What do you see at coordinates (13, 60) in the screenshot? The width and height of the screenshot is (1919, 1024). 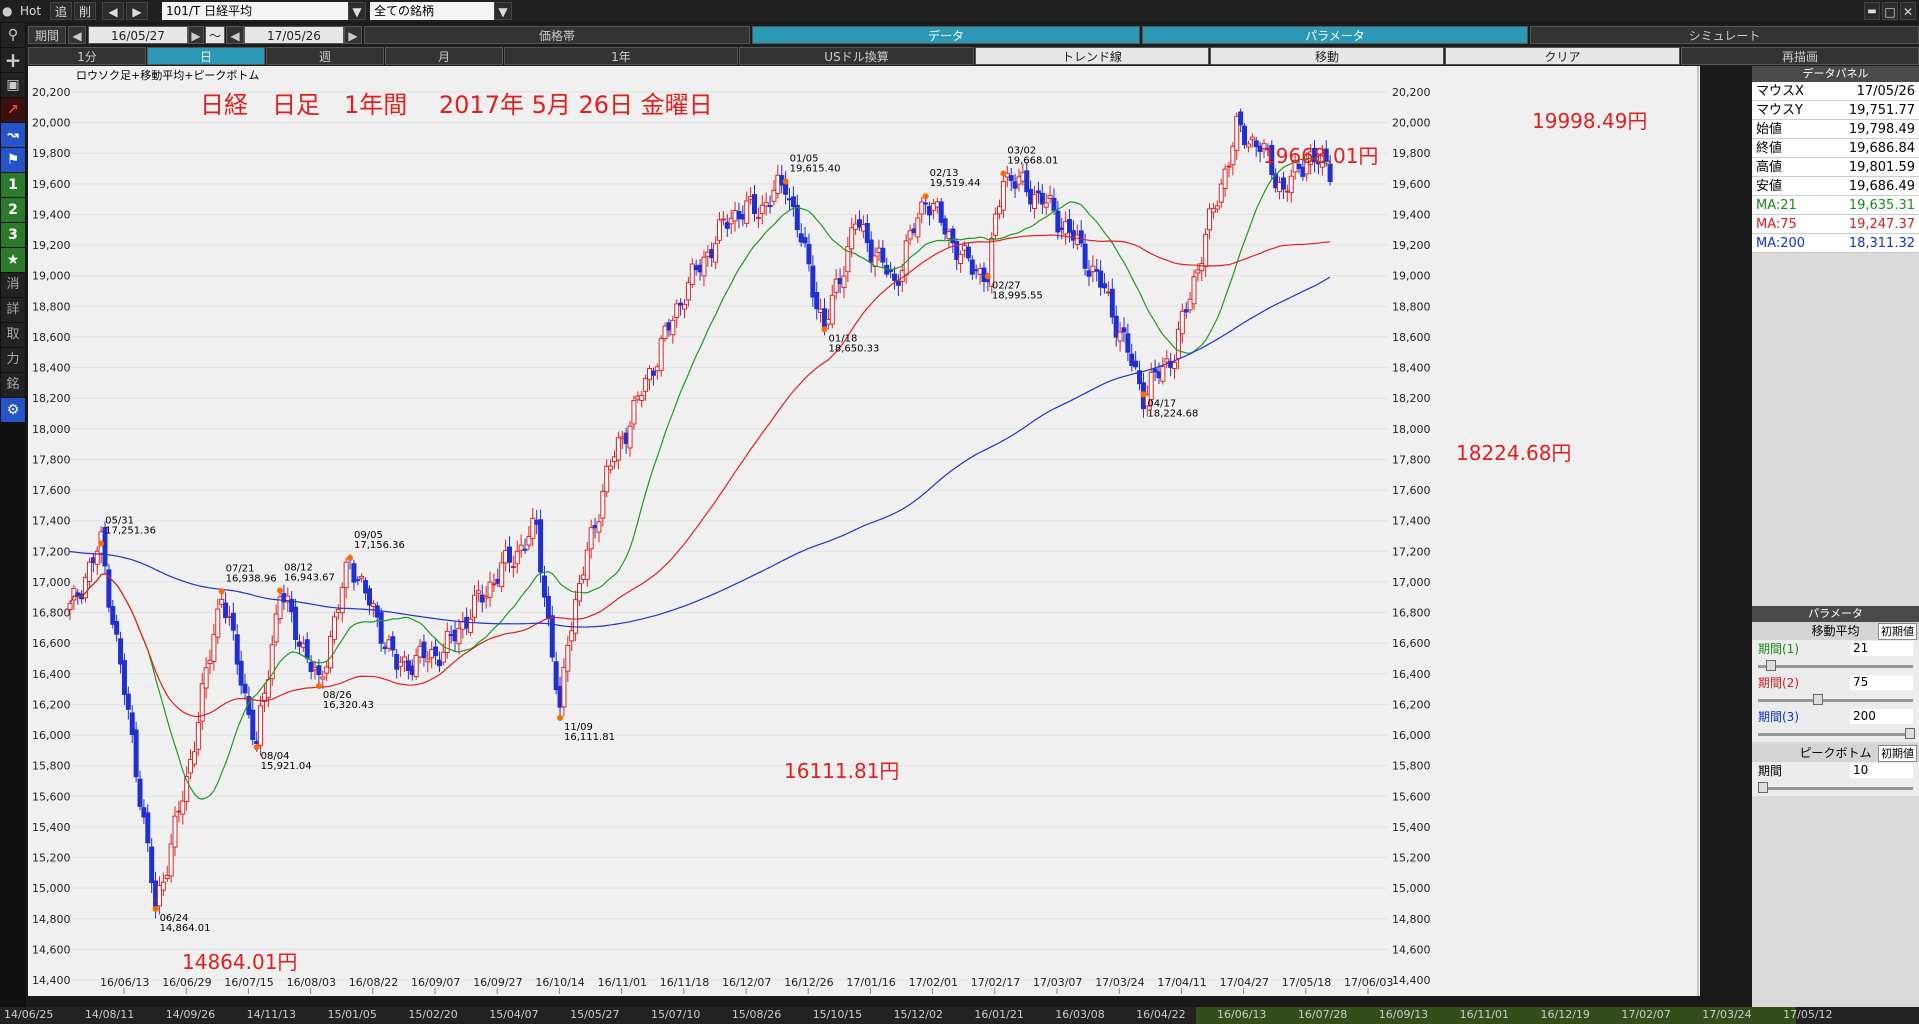 I see `plus-icon: +` at bounding box center [13, 60].